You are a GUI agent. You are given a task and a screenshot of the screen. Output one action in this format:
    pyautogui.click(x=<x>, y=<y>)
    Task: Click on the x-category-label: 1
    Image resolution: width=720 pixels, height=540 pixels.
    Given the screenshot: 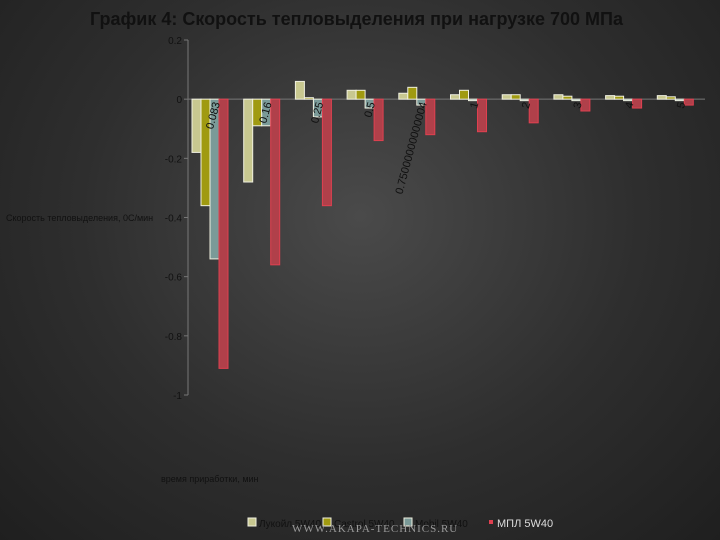 What is the action you would take?
    pyautogui.click(x=474, y=105)
    